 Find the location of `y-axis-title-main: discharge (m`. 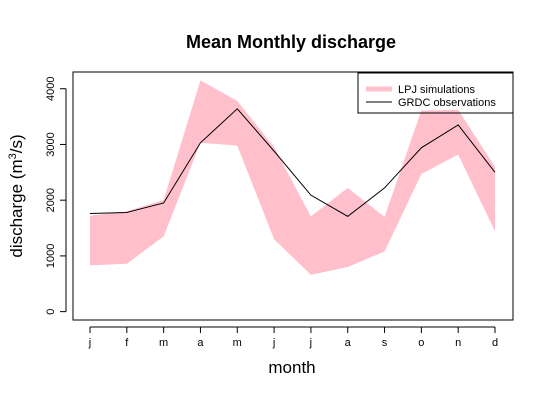

y-axis-title-main: discharge (m is located at coordinates (16, 208).